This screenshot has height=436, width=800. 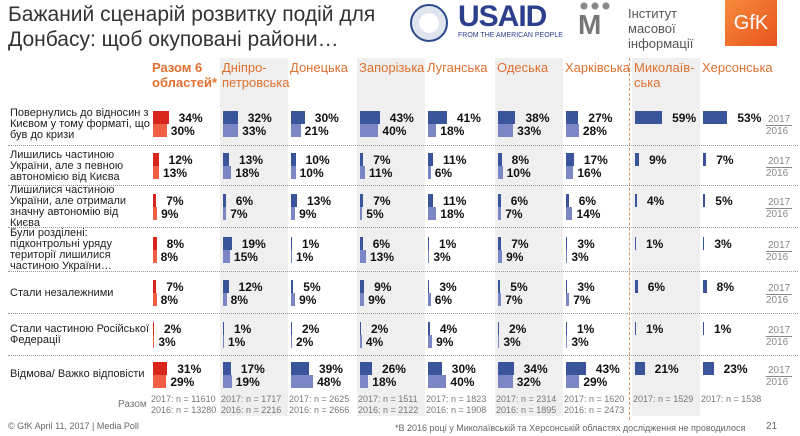 I want to click on gfk-logo: GfK, so click(x=751, y=23).